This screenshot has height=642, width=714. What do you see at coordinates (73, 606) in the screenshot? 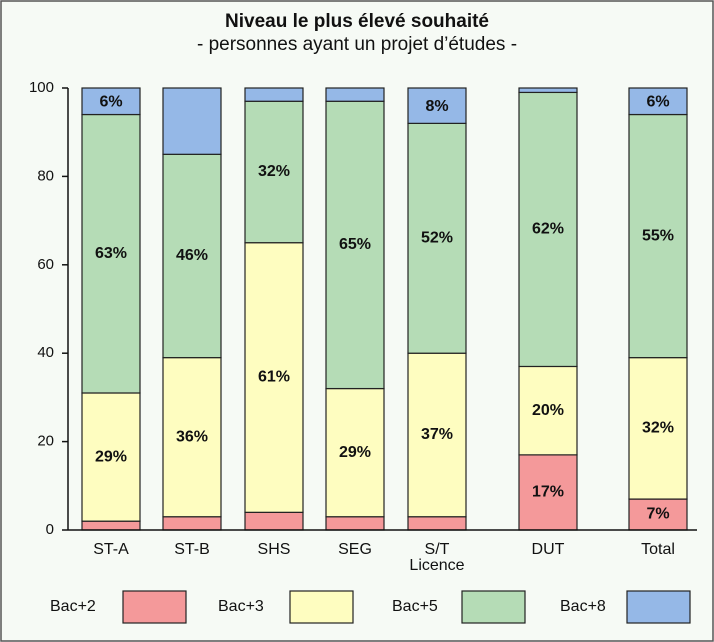
I see `legend-label: Bac+2` at bounding box center [73, 606].